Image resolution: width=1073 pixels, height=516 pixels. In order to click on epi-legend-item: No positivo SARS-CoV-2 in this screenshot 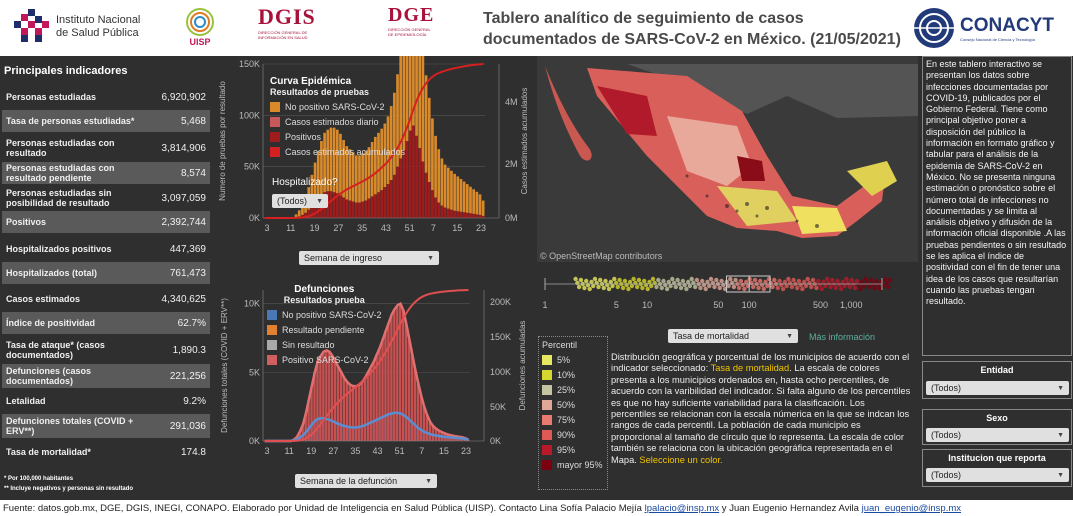, I will do `click(337, 106)`.